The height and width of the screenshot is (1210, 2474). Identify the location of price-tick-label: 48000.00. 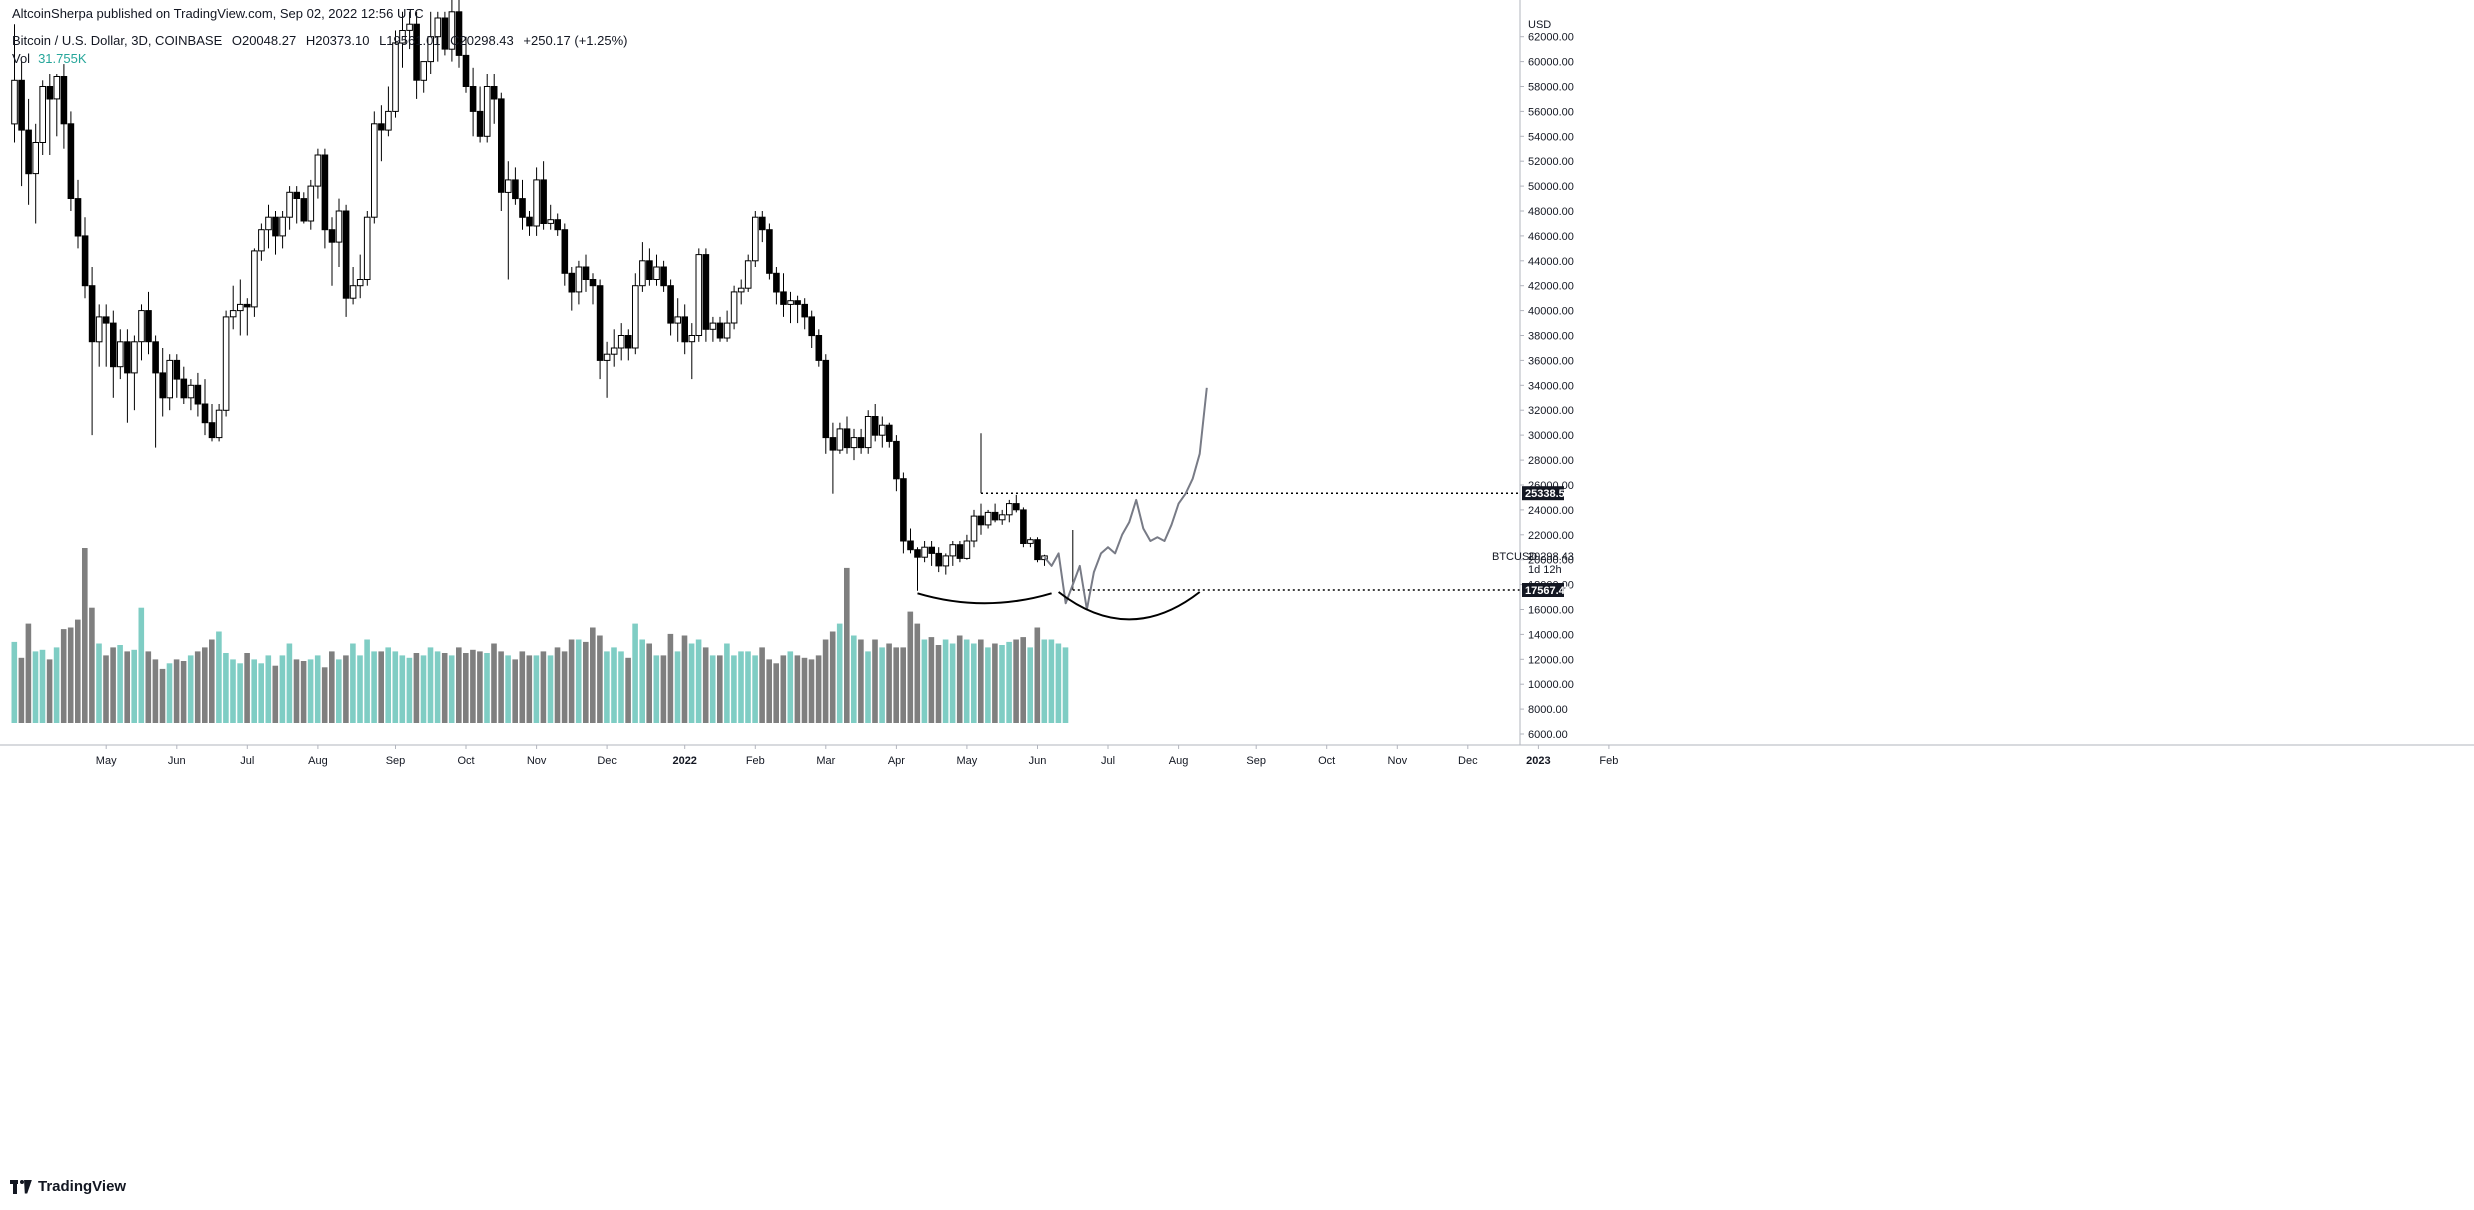
(1551, 212).